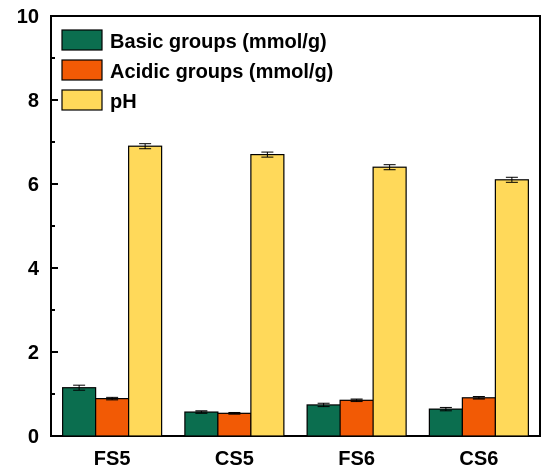 This screenshot has height=470, width=550. I want to click on bar-ph-cs6, so click(511, 308).